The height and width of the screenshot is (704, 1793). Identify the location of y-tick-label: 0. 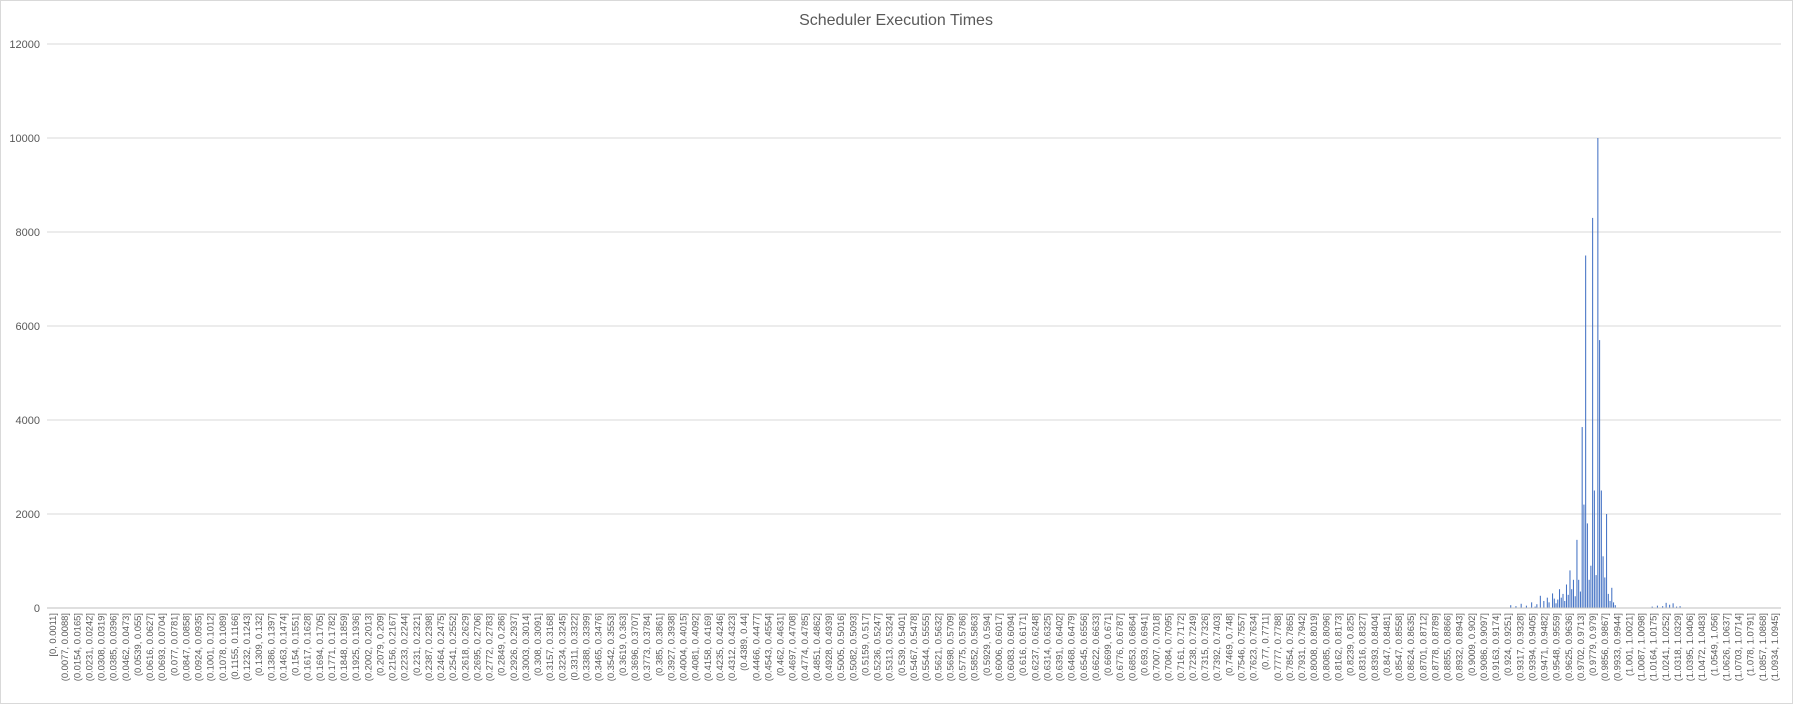
(37, 609).